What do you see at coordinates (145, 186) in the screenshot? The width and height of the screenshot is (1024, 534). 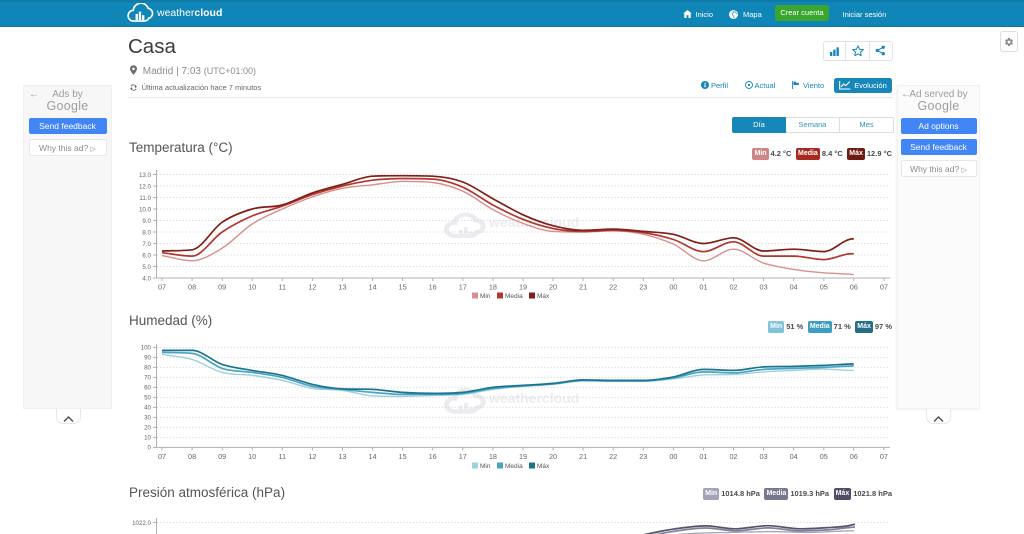 I see `svg-text: 12.0` at bounding box center [145, 186].